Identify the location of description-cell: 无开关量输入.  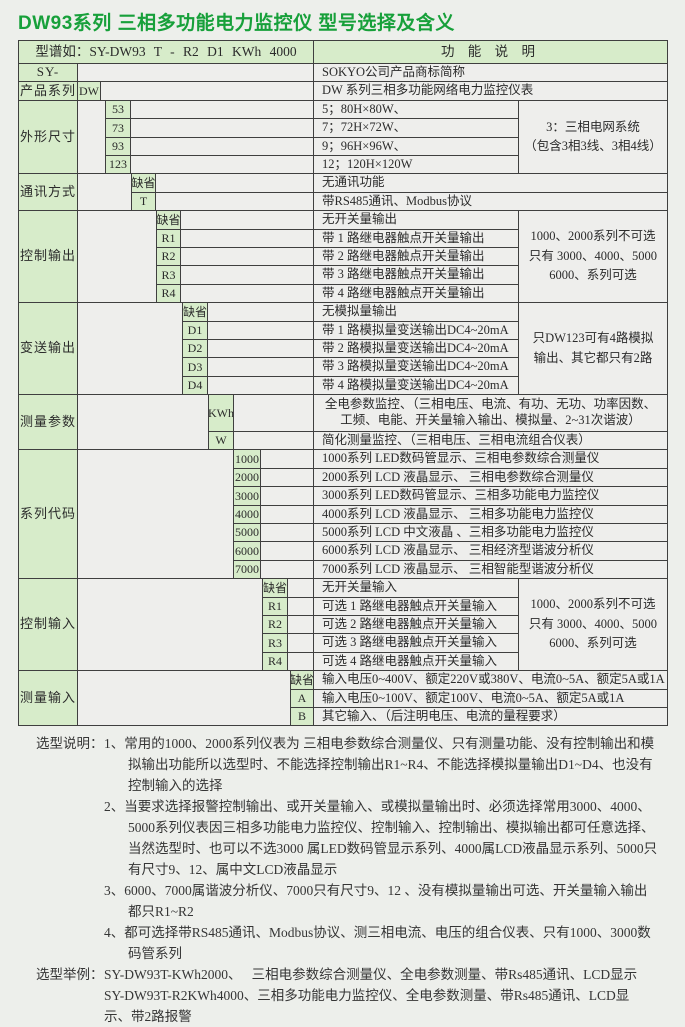
(416, 588).